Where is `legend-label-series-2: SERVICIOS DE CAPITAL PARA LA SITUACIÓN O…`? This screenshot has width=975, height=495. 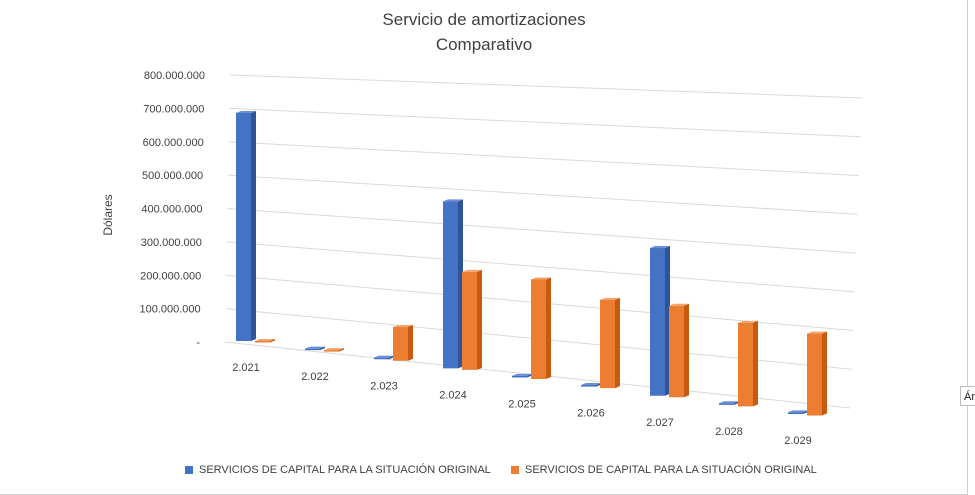
legend-label-series-2: SERVICIOS DE CAPITAL PARA LA SITUACIÓN O… is located at coordinates (671, 470).